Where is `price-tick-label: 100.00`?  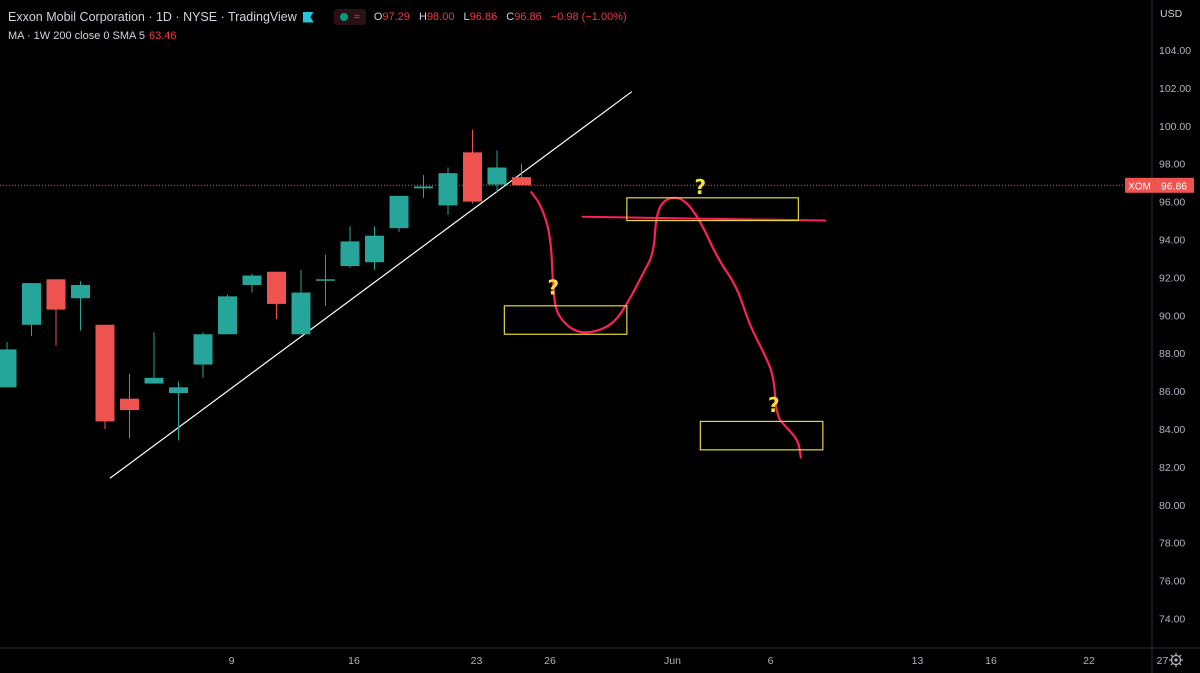
price-tick-label: 100.00 is located at coordinates (1175, 127).